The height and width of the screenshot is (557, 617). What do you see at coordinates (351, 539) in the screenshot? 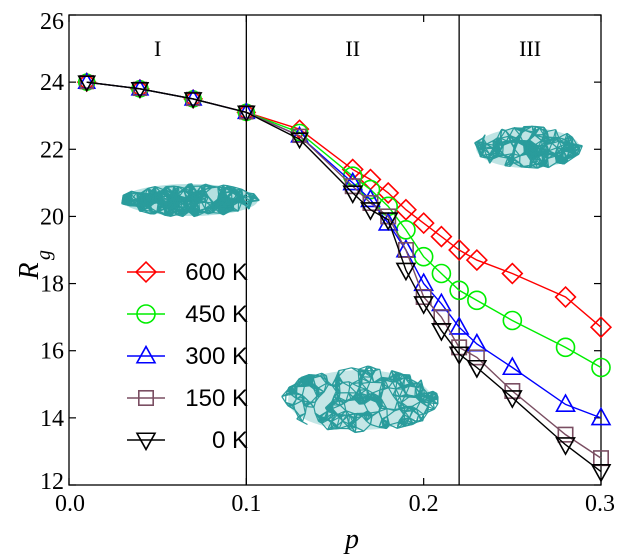
I see `x-axis-title: p` at bounding box center [351, 539].